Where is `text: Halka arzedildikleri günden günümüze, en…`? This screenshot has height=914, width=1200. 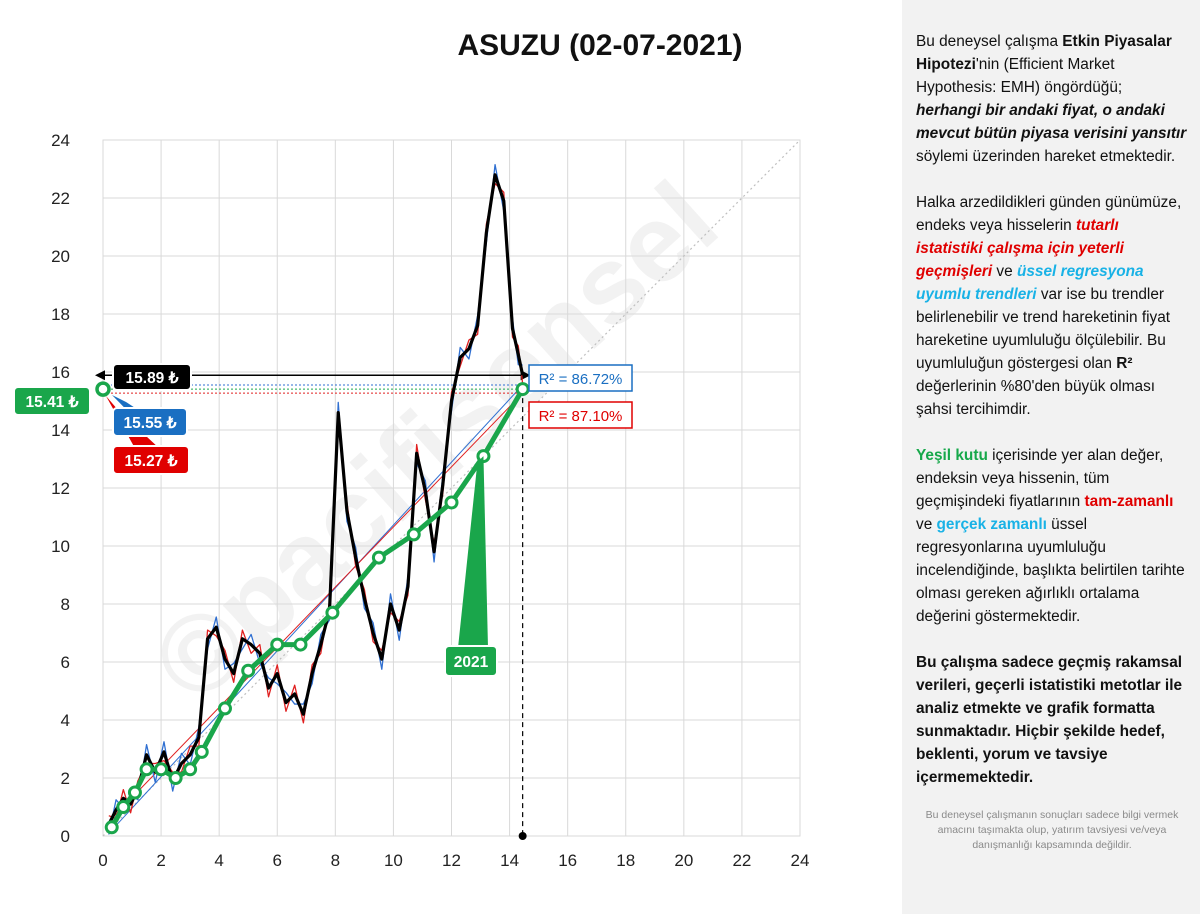 text: Halka arzedildikleri günden günümüze, en… is located at coordinates (1049, 214).